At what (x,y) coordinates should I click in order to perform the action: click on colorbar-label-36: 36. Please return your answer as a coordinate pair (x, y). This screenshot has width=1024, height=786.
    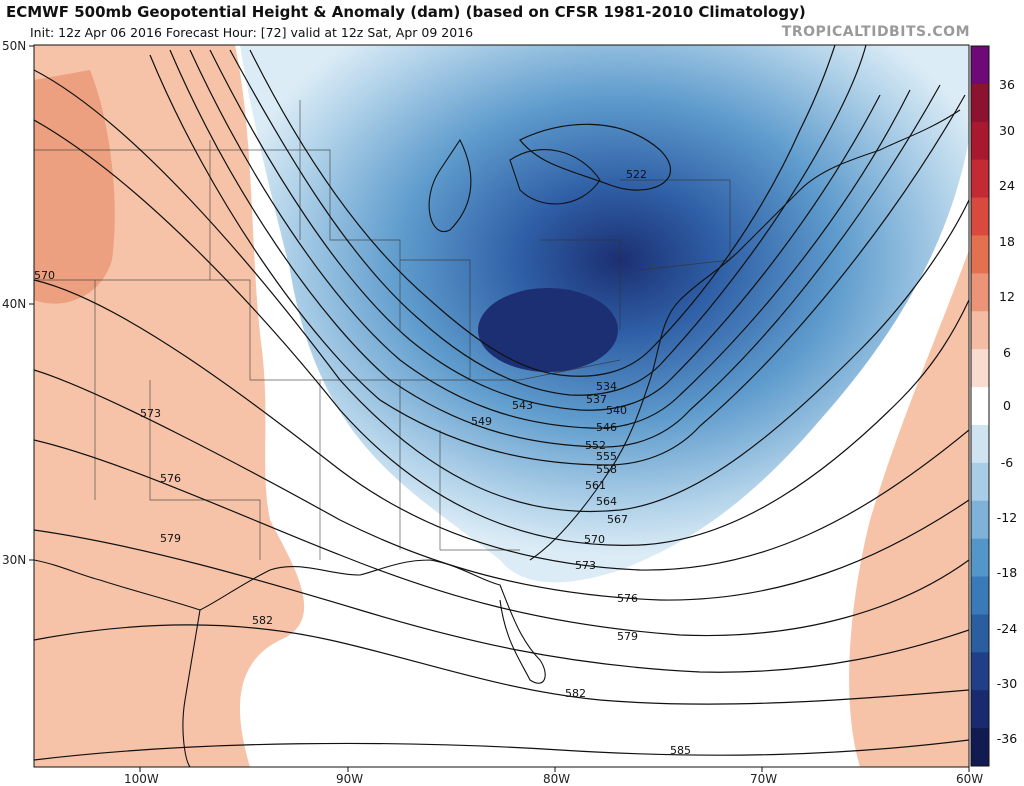
    Looking at the image, I should click on (1007, 84).